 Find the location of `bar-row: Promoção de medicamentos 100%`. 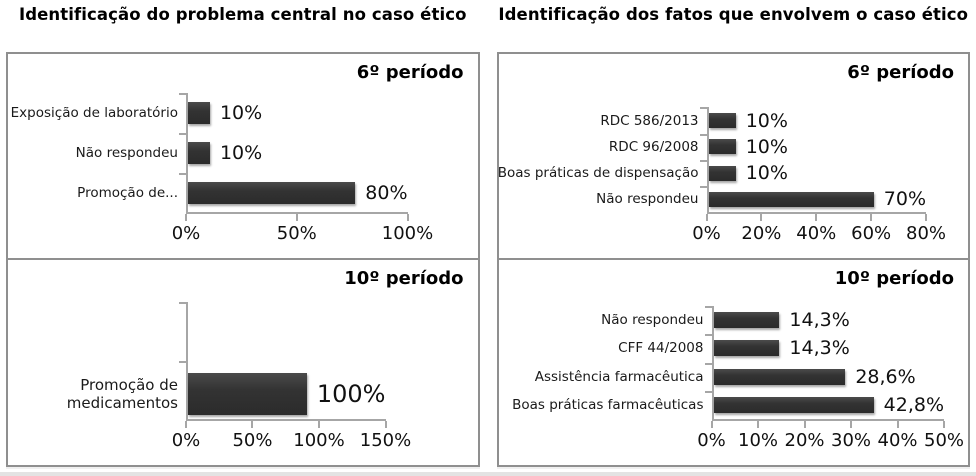

bar-row: Promoção de medicamentos 100% is located at coordinates (226, 360).